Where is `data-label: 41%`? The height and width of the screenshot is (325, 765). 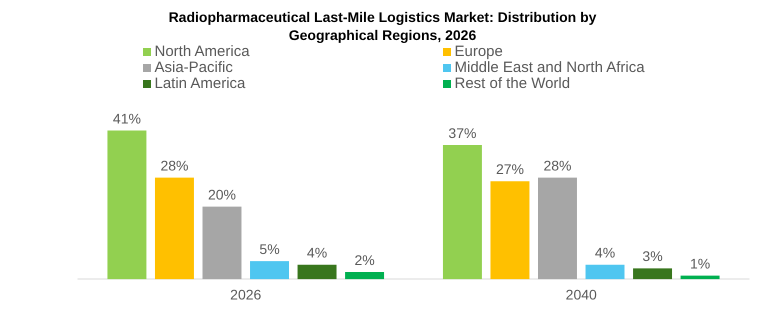 data-label: 41% is located at coordinates (126, 118).